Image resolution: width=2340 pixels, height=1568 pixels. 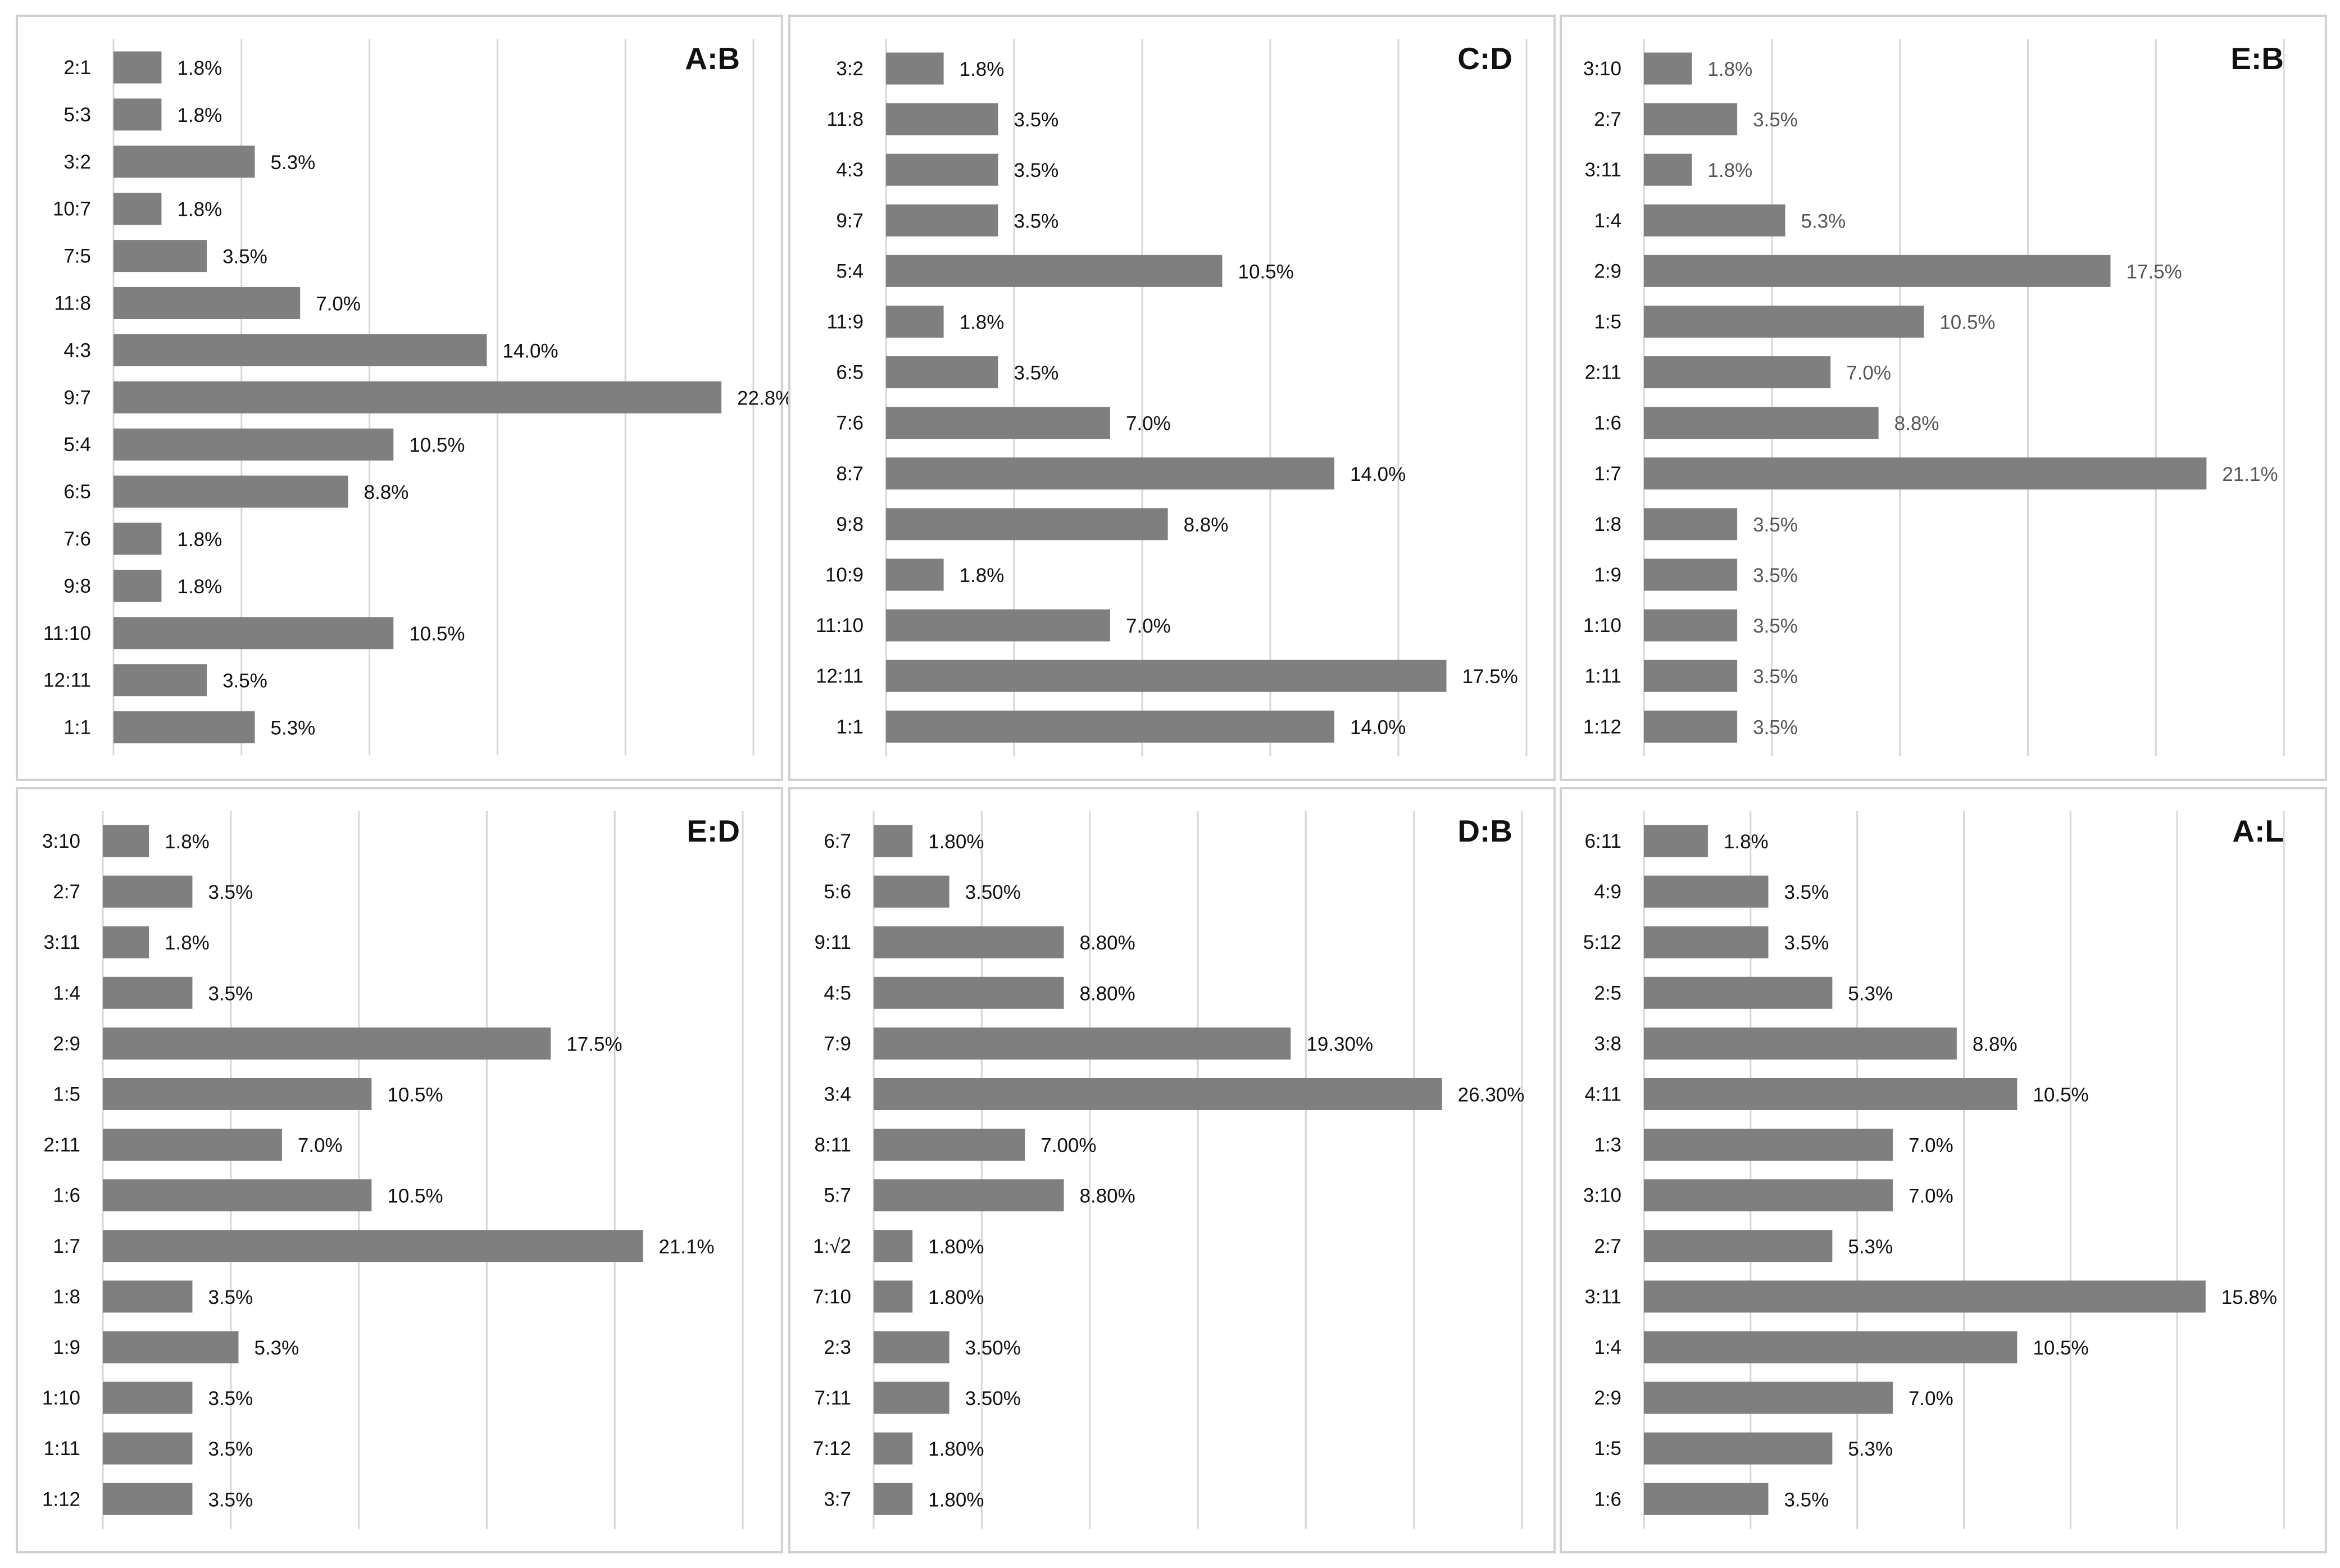 What do you see at coordinates (832, 1145) in the screenshot?
I see `category-label: 8:11` at bounding box center [832, 1145].